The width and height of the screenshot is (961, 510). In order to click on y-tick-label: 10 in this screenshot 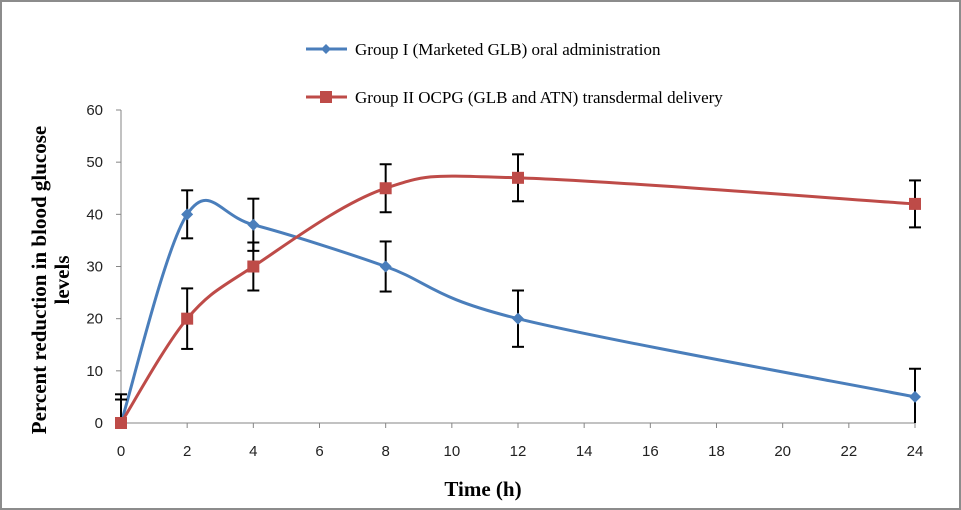, I will do `click(94, 371)`.